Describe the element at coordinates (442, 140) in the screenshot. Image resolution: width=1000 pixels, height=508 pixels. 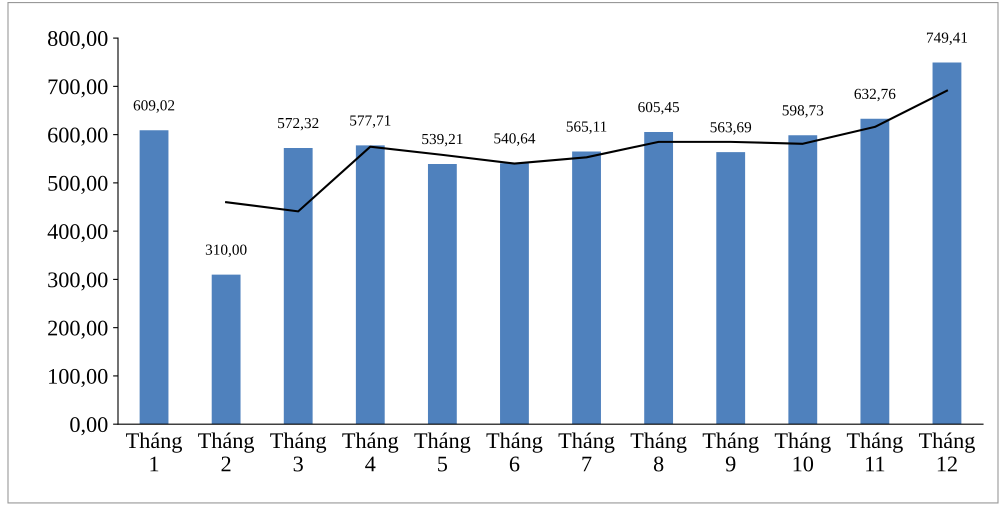
I see `data-label: 539,21` at that location.